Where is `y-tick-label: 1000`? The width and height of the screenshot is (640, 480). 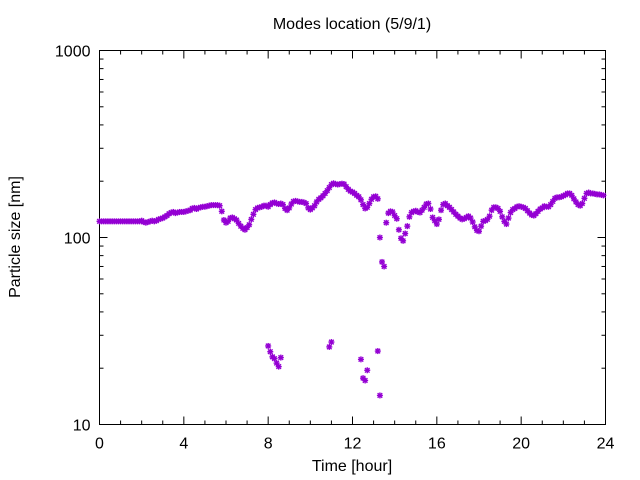 y-tick-label: 1000 is located at coordinates (73, 52).